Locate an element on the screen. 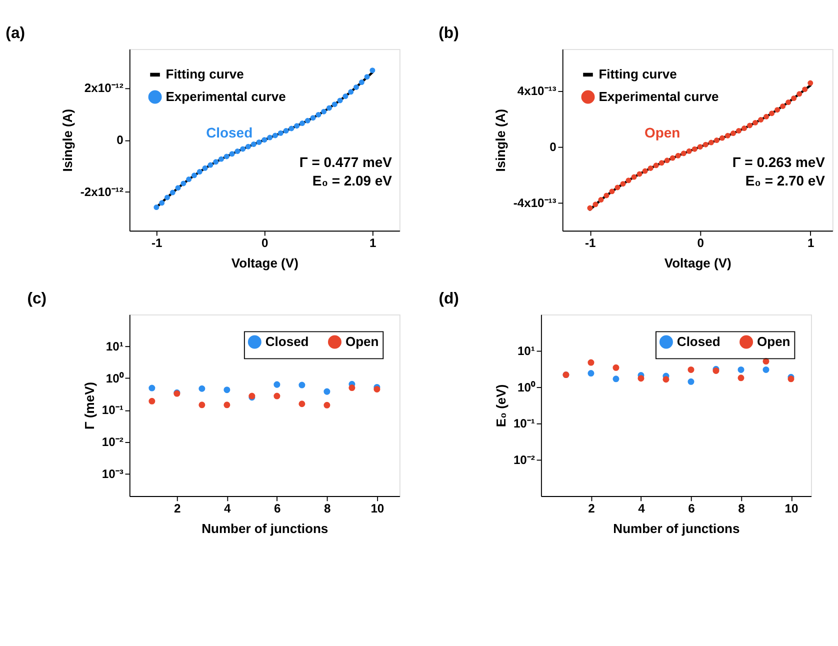 The image size is (838, 646). annotation: Γ = 0.263 meV is located at coordinates (779, 162).